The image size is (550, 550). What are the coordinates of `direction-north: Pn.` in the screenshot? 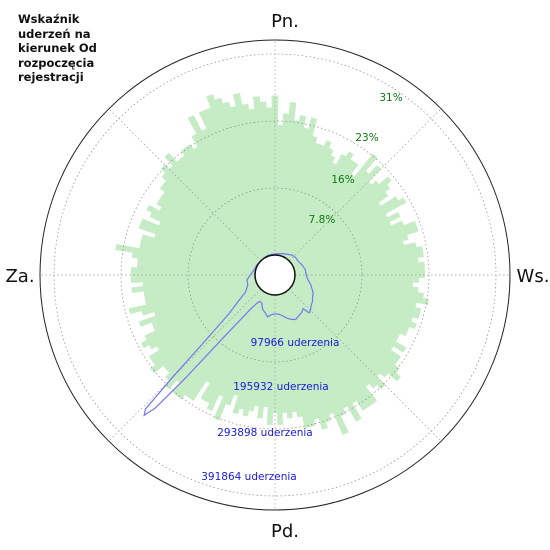 It's located at (285, 21).